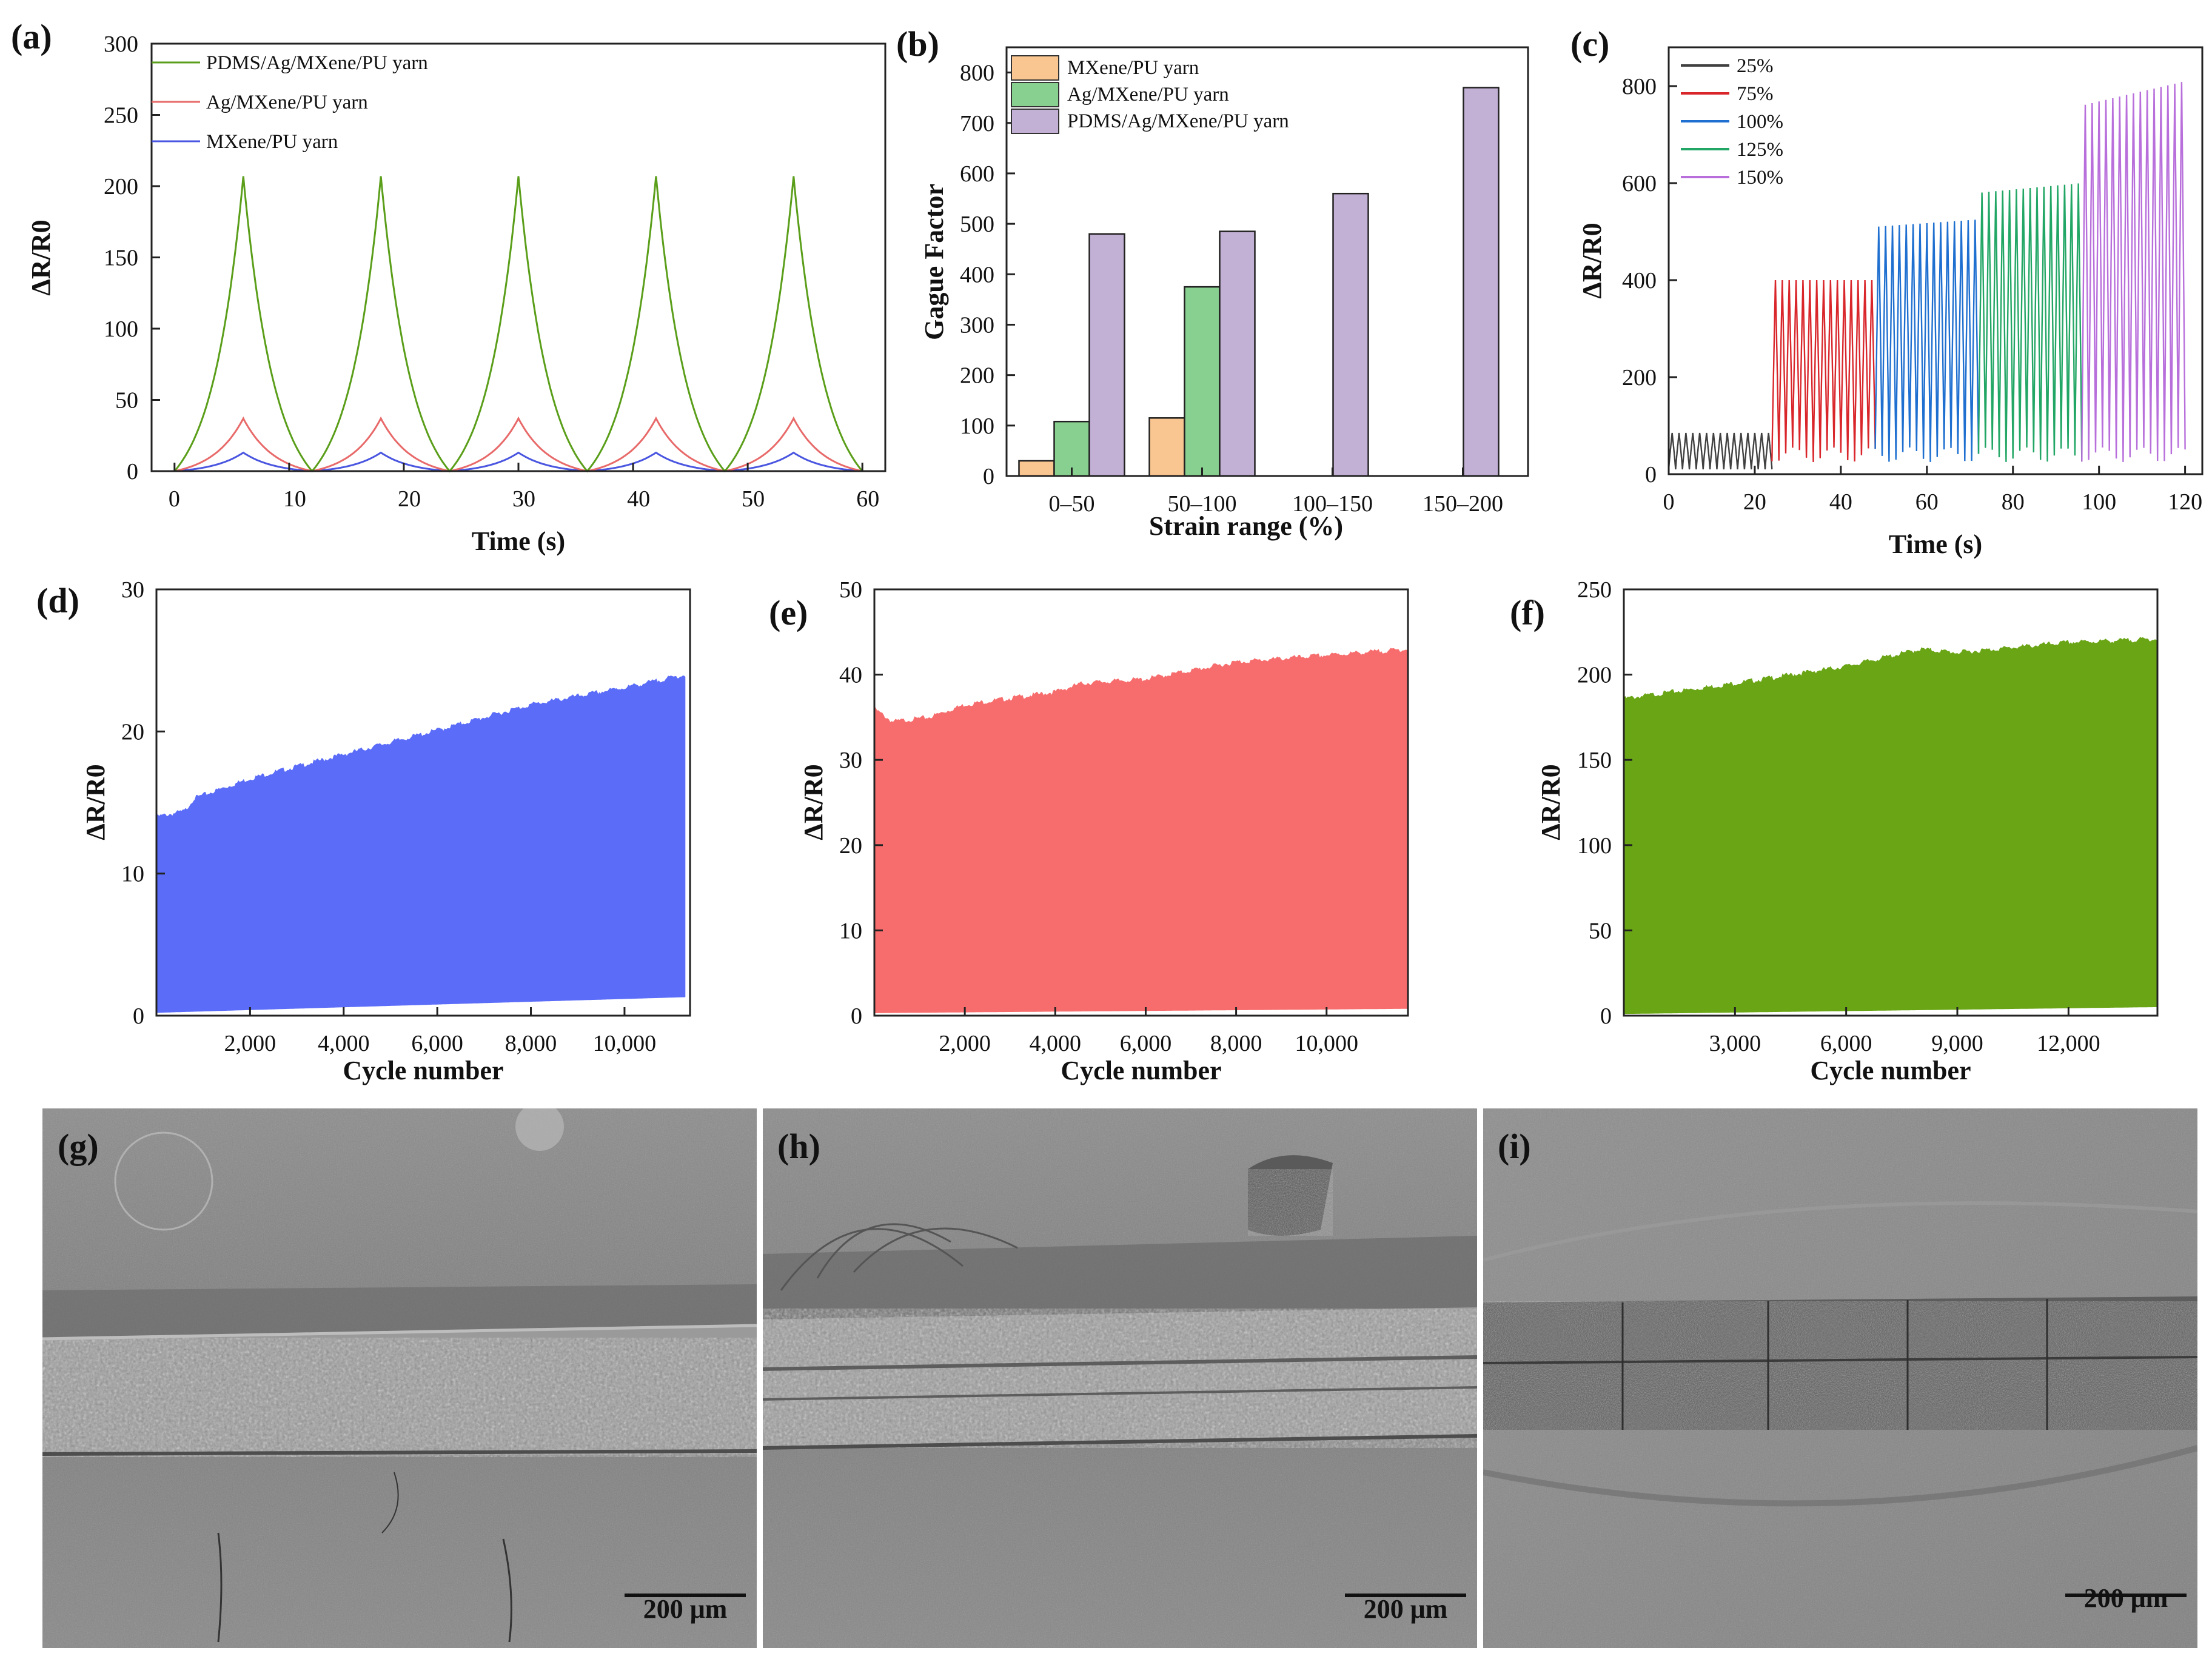  I want to click on e-x-axis-label: Cycle number, so click(1141, 1070).